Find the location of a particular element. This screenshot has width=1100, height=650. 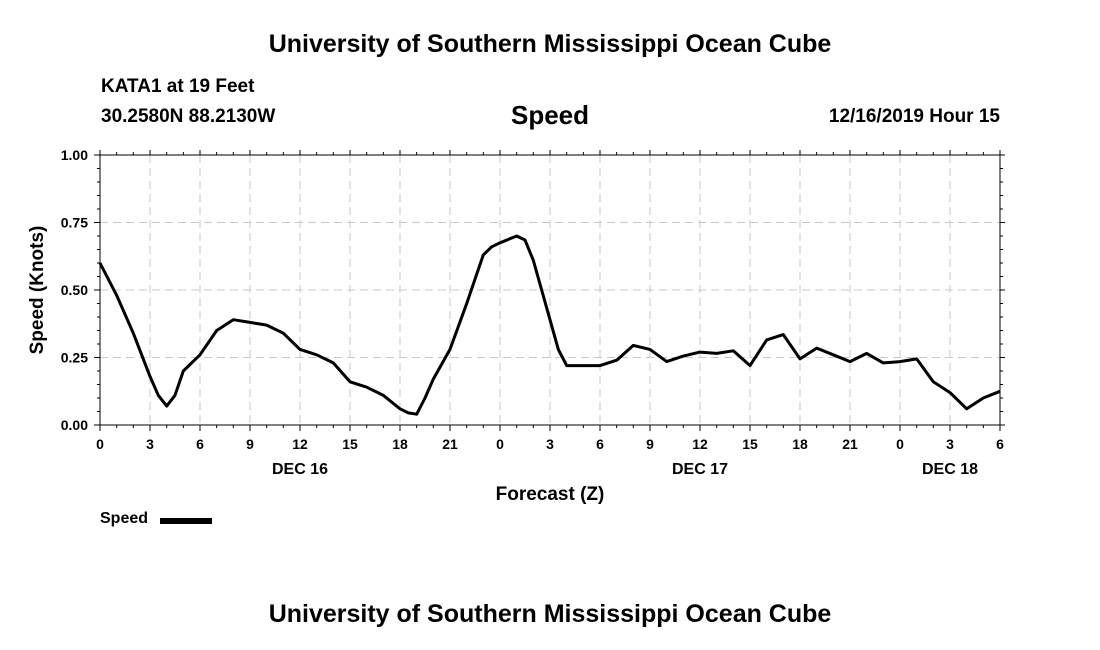

y-axis-title: Speed (Knots) is located at coordinates (37, 290).